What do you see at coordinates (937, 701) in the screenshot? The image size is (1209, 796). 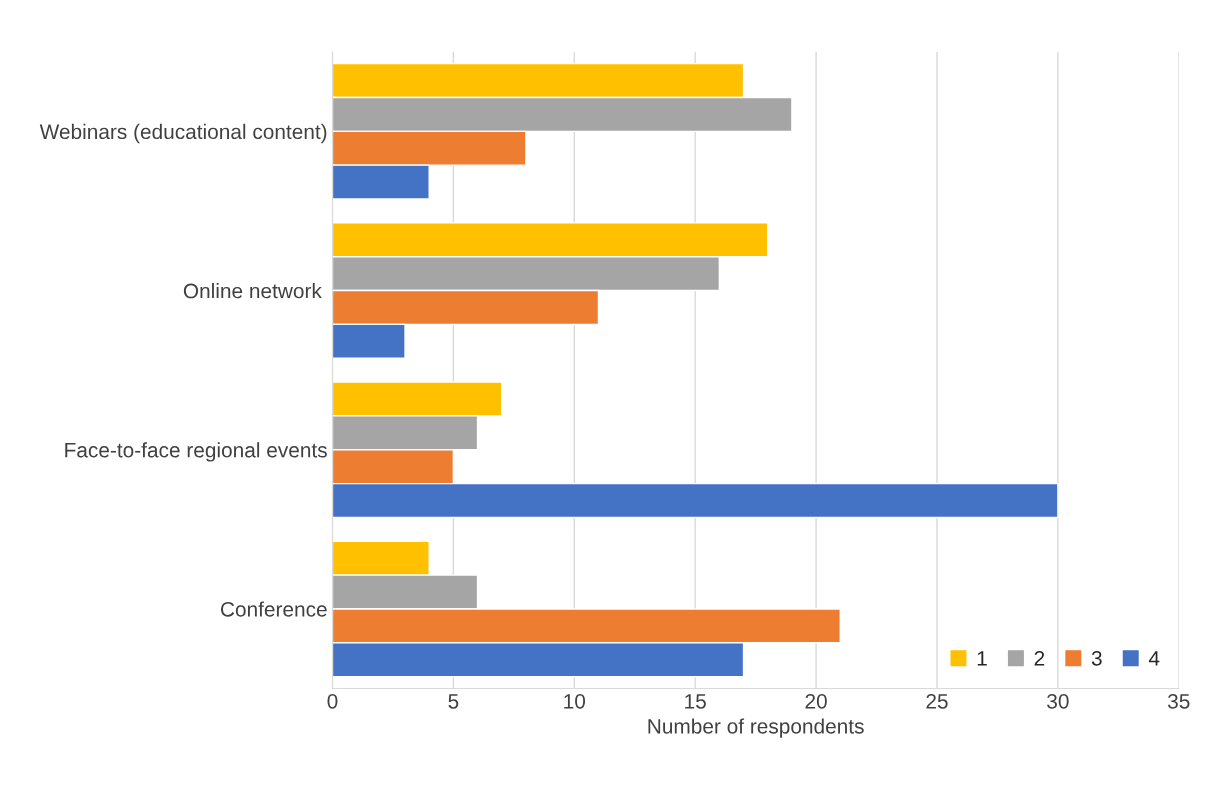 I see `x-tick-label: 25` at bounding box center [937, 701].